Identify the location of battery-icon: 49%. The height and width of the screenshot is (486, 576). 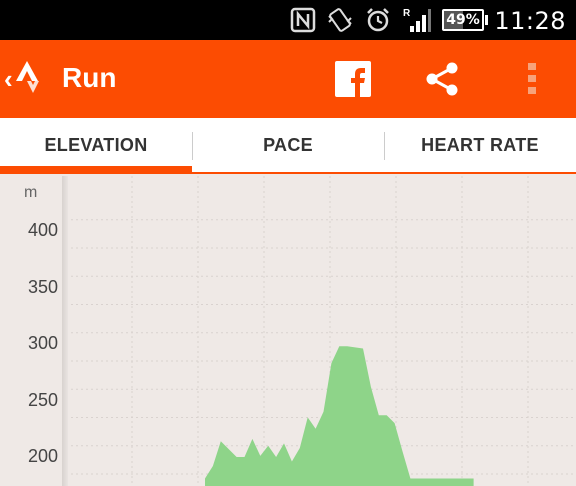
(465, 20).